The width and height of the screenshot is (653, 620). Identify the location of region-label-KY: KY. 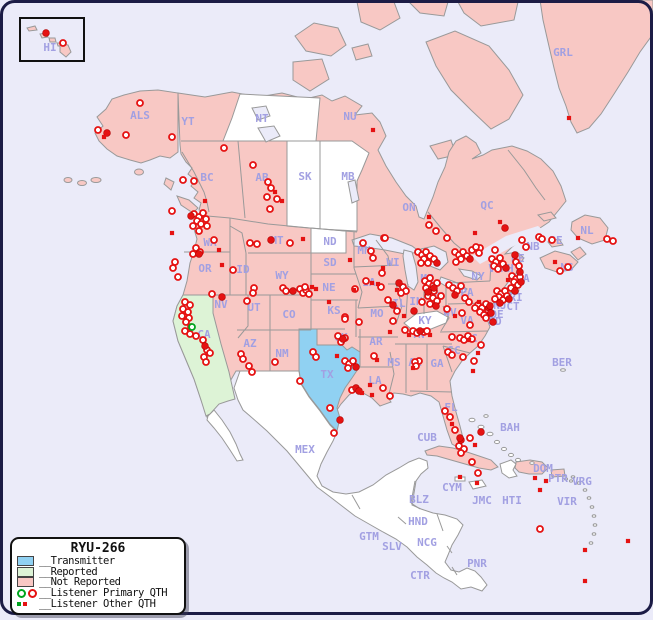
(425, 320).